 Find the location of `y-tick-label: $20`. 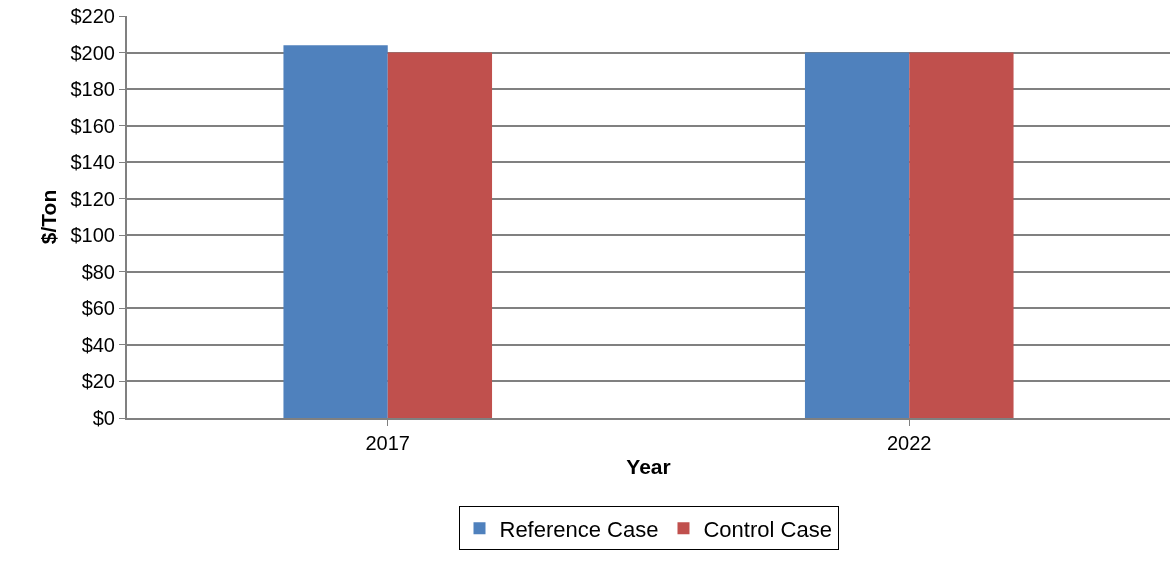

y-tick-label: $20 is located at coordinates (98, 381).